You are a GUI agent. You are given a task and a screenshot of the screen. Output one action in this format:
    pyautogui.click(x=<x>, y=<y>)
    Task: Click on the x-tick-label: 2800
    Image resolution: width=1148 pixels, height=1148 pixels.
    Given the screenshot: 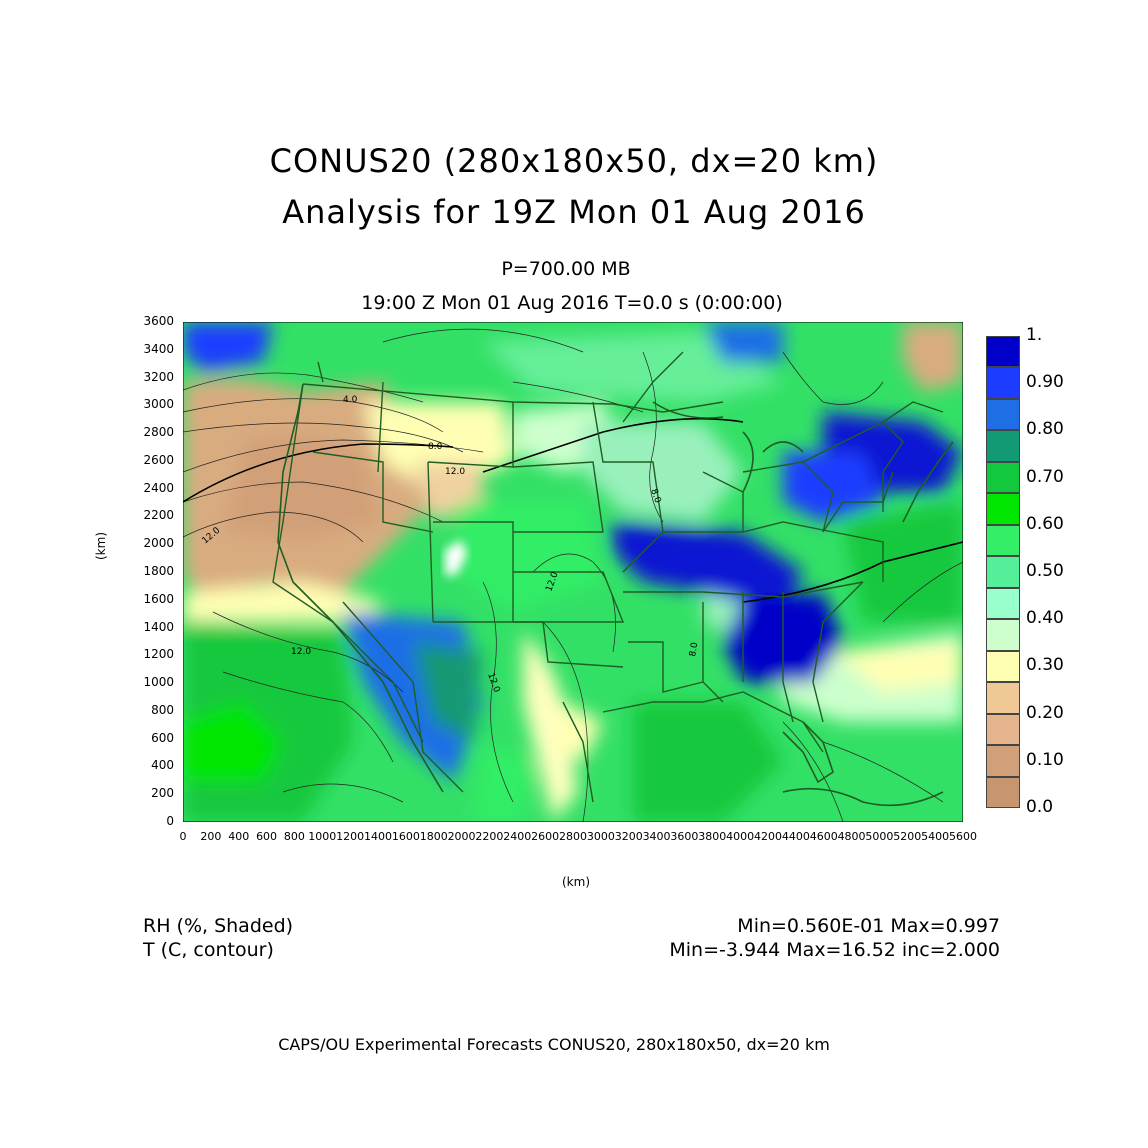 What is the action you would take?
    pyautogui.click(x=573, y=836)
    